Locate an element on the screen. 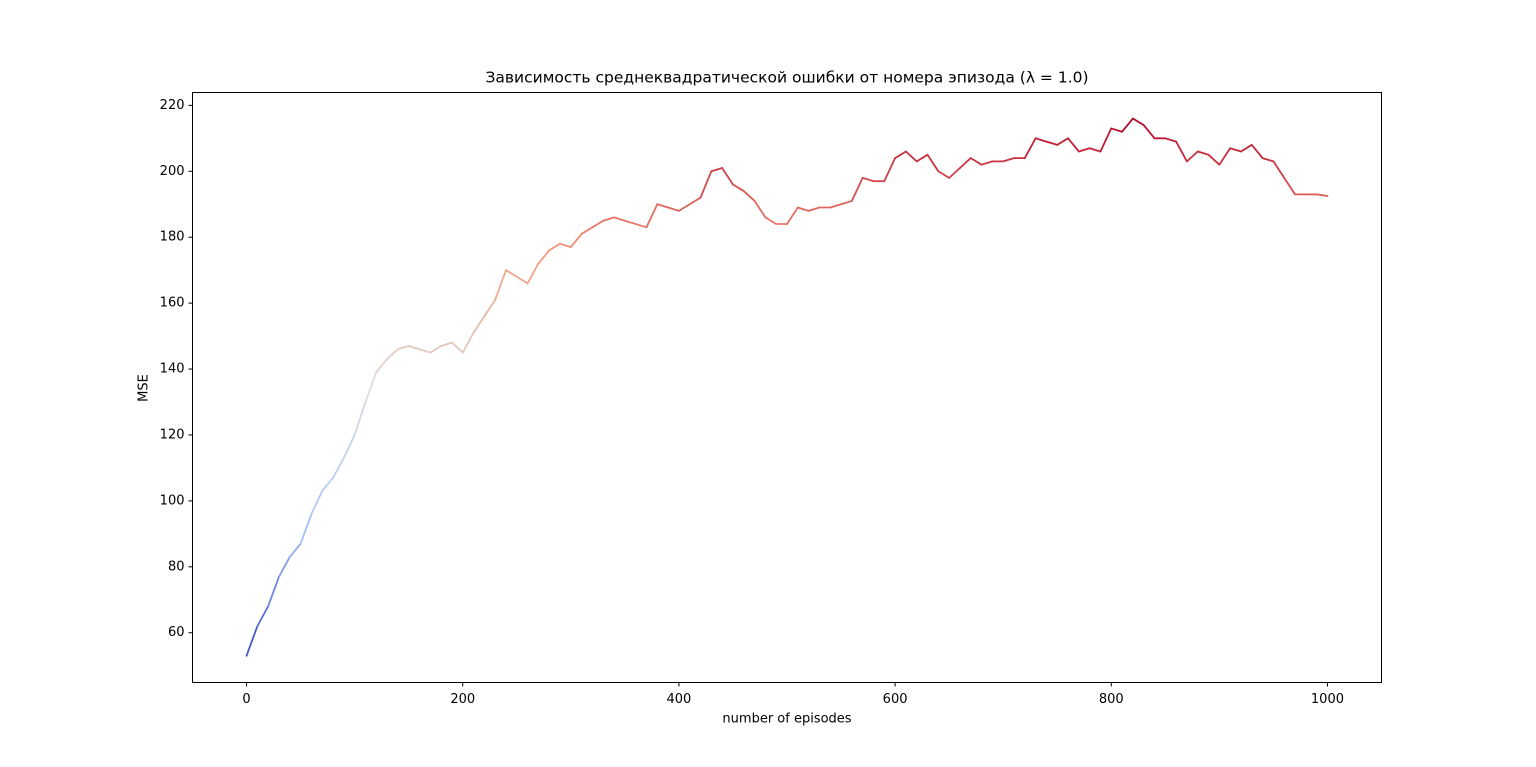 This screenshot has height=767, width=1536. x-tick-label: 0 is located at coordinates (246, 699).